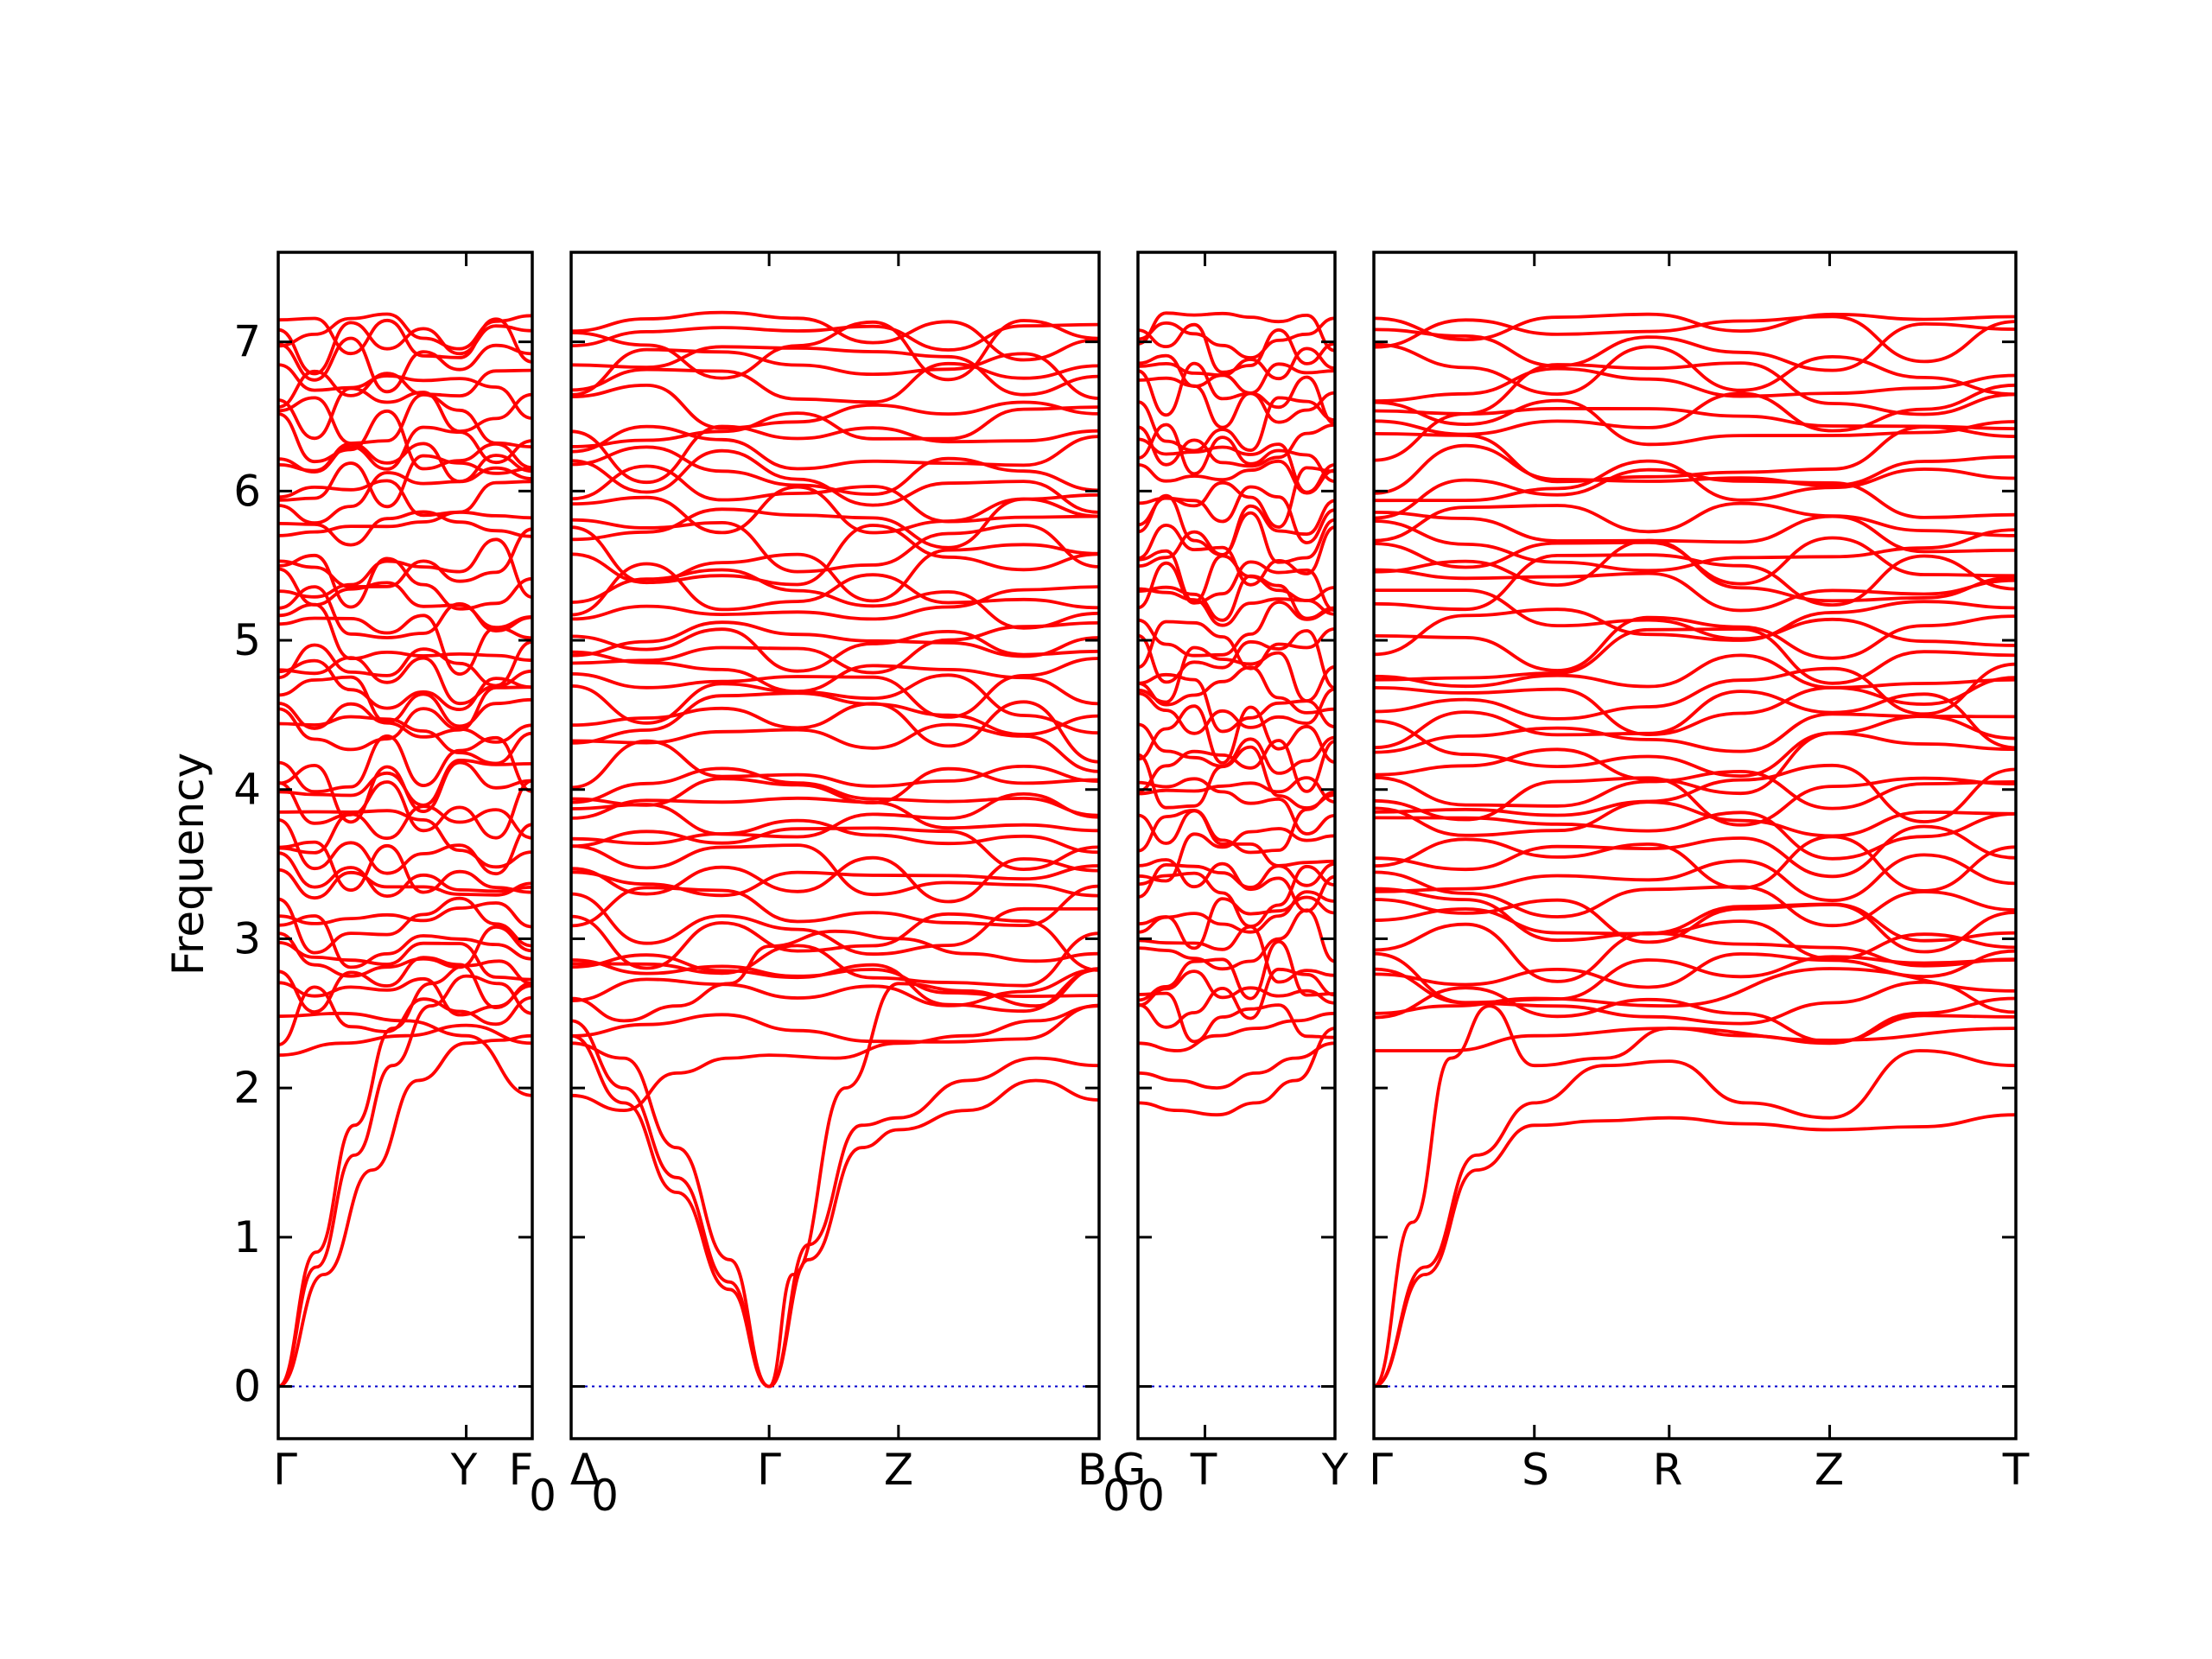 This screenshot has height=1659, width=2212. I want to click on x-tick-label: B, so click(1092, 1470).